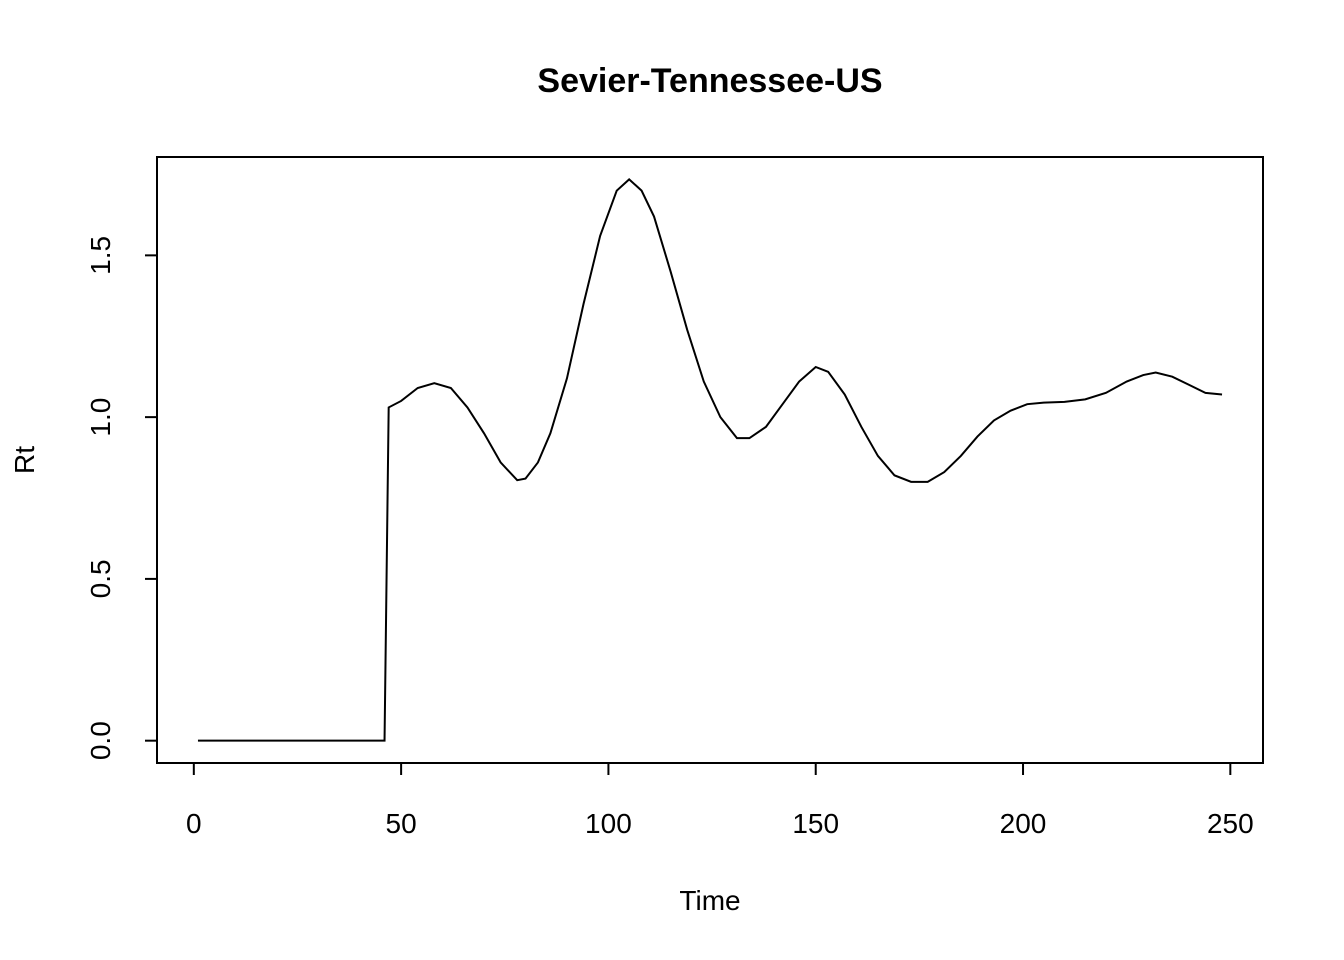  What do you see at coordinates (709, 81) in the screenshot?
I see `chart-title: Sevier-Tennessee-US` at bounding box center [709, 81].